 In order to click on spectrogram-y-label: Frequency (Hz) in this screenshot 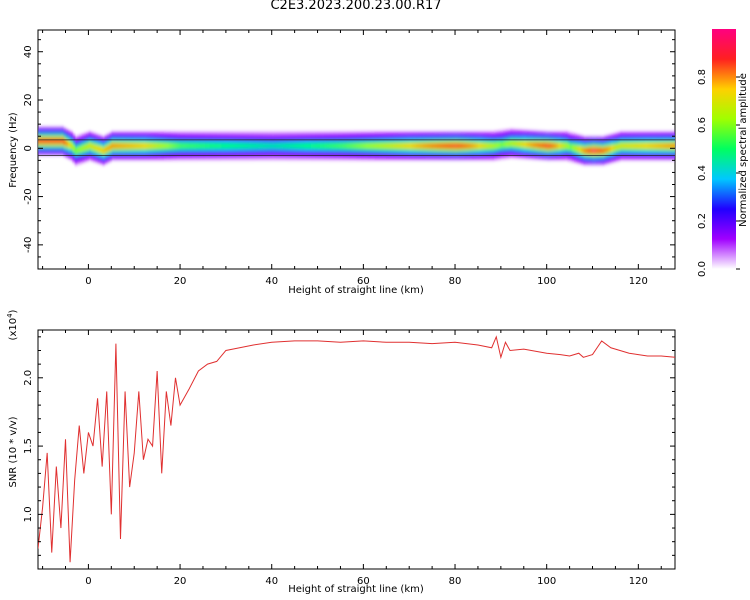, I will do `click(13, 150)`.